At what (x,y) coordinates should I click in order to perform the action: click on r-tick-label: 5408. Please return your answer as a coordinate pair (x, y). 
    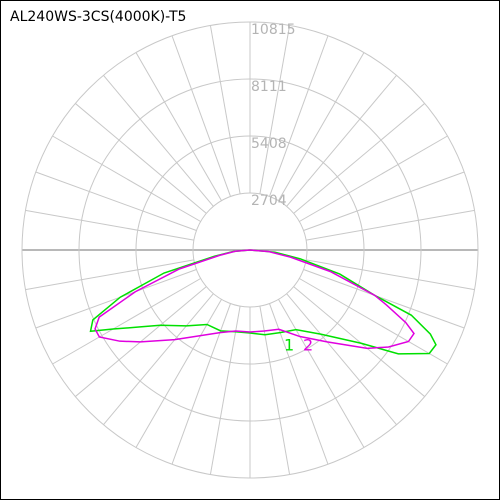
    Looking at the image, I should click on (269, 144).